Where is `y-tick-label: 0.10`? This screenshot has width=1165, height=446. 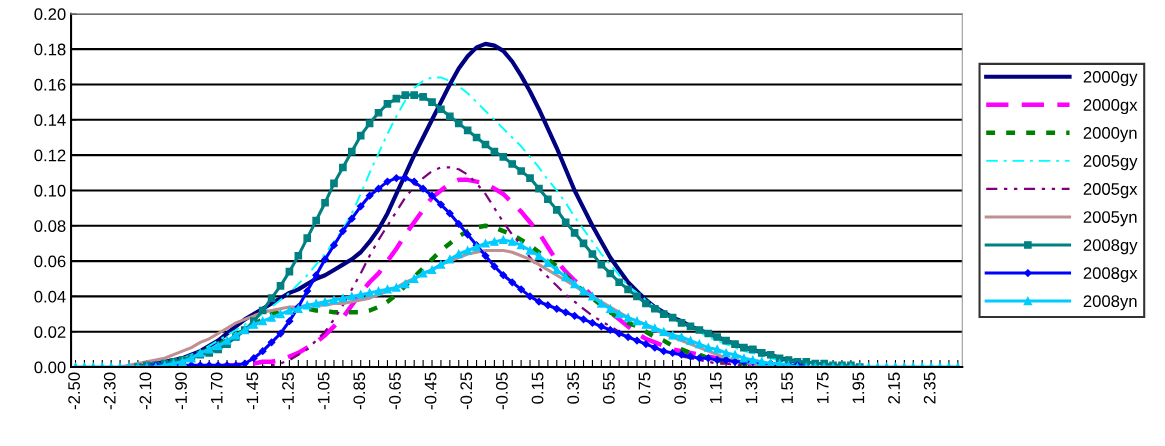 y-tick-label: 0.10 is located at coordinates (50, 190).